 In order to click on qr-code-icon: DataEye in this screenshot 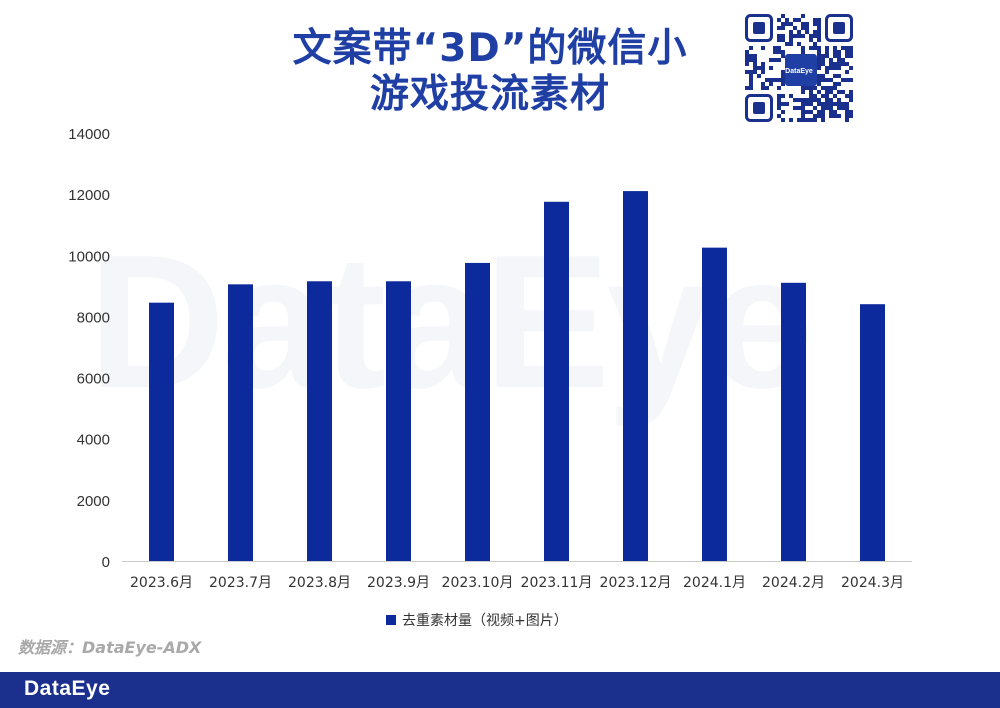, I will do `click(799, 68)`.